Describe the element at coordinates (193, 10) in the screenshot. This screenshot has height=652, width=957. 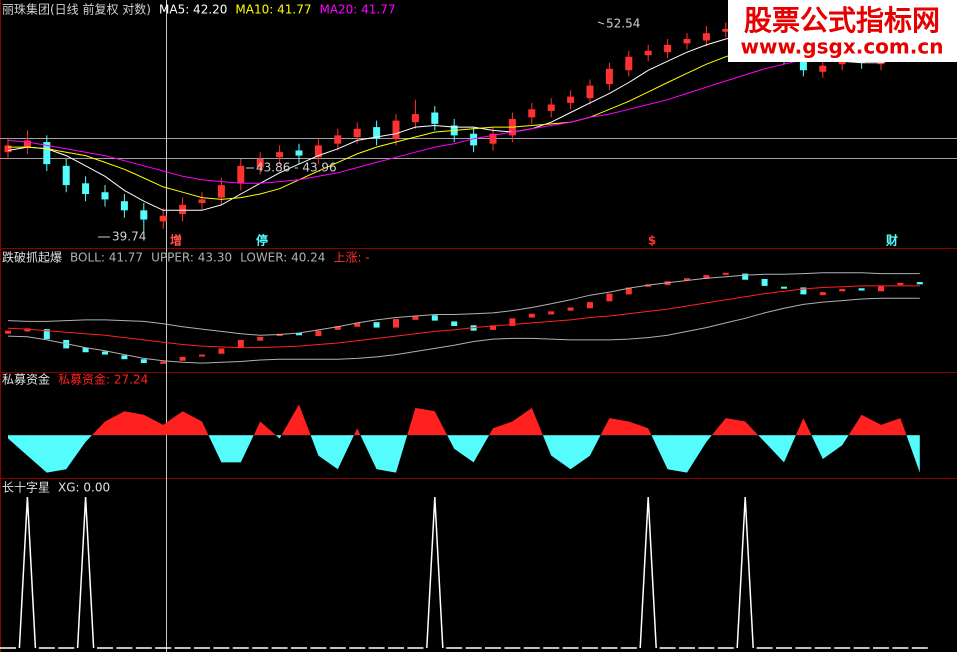
I see `legend-entry: MA5: 42.20` at that location.